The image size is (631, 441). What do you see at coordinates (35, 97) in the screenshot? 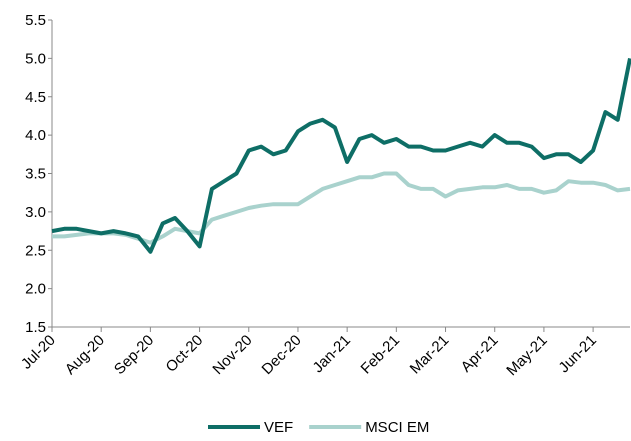
I see `y-tick-label: 4.5` at bounding box center [35, 97].